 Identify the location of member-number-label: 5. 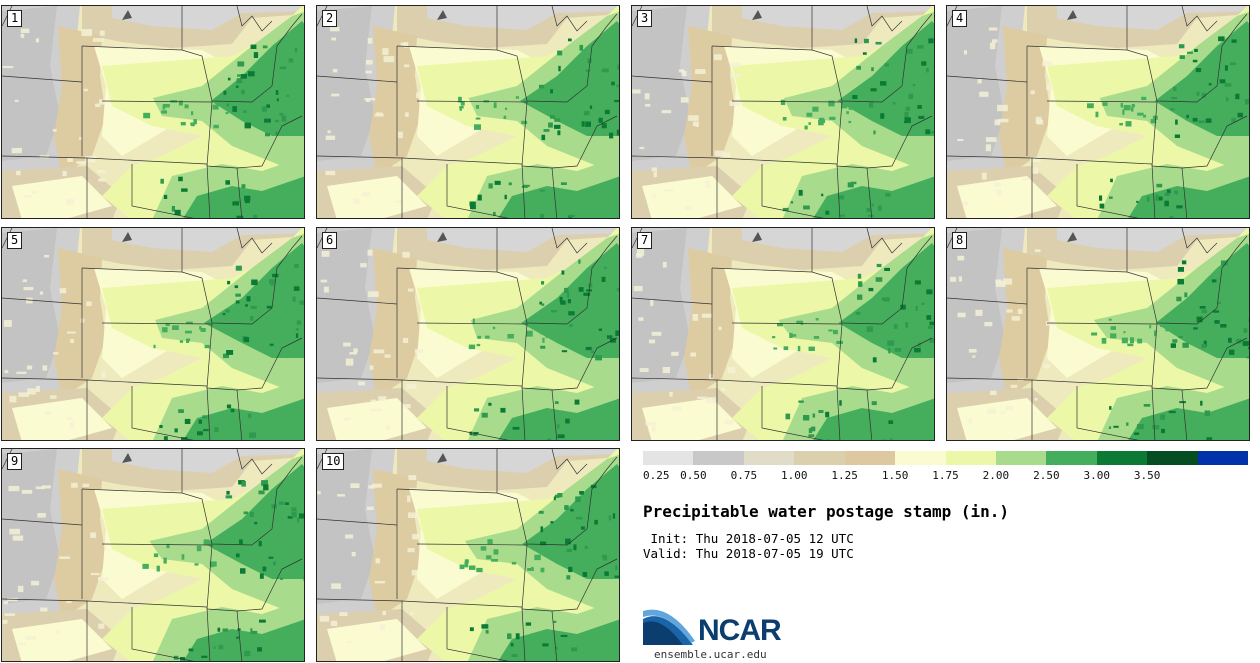
(15, 240).